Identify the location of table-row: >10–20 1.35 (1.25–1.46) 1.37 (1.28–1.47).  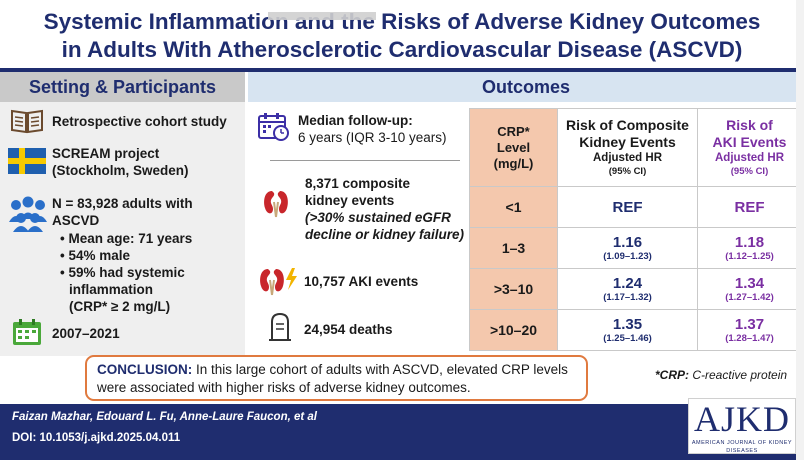
(635, 330).